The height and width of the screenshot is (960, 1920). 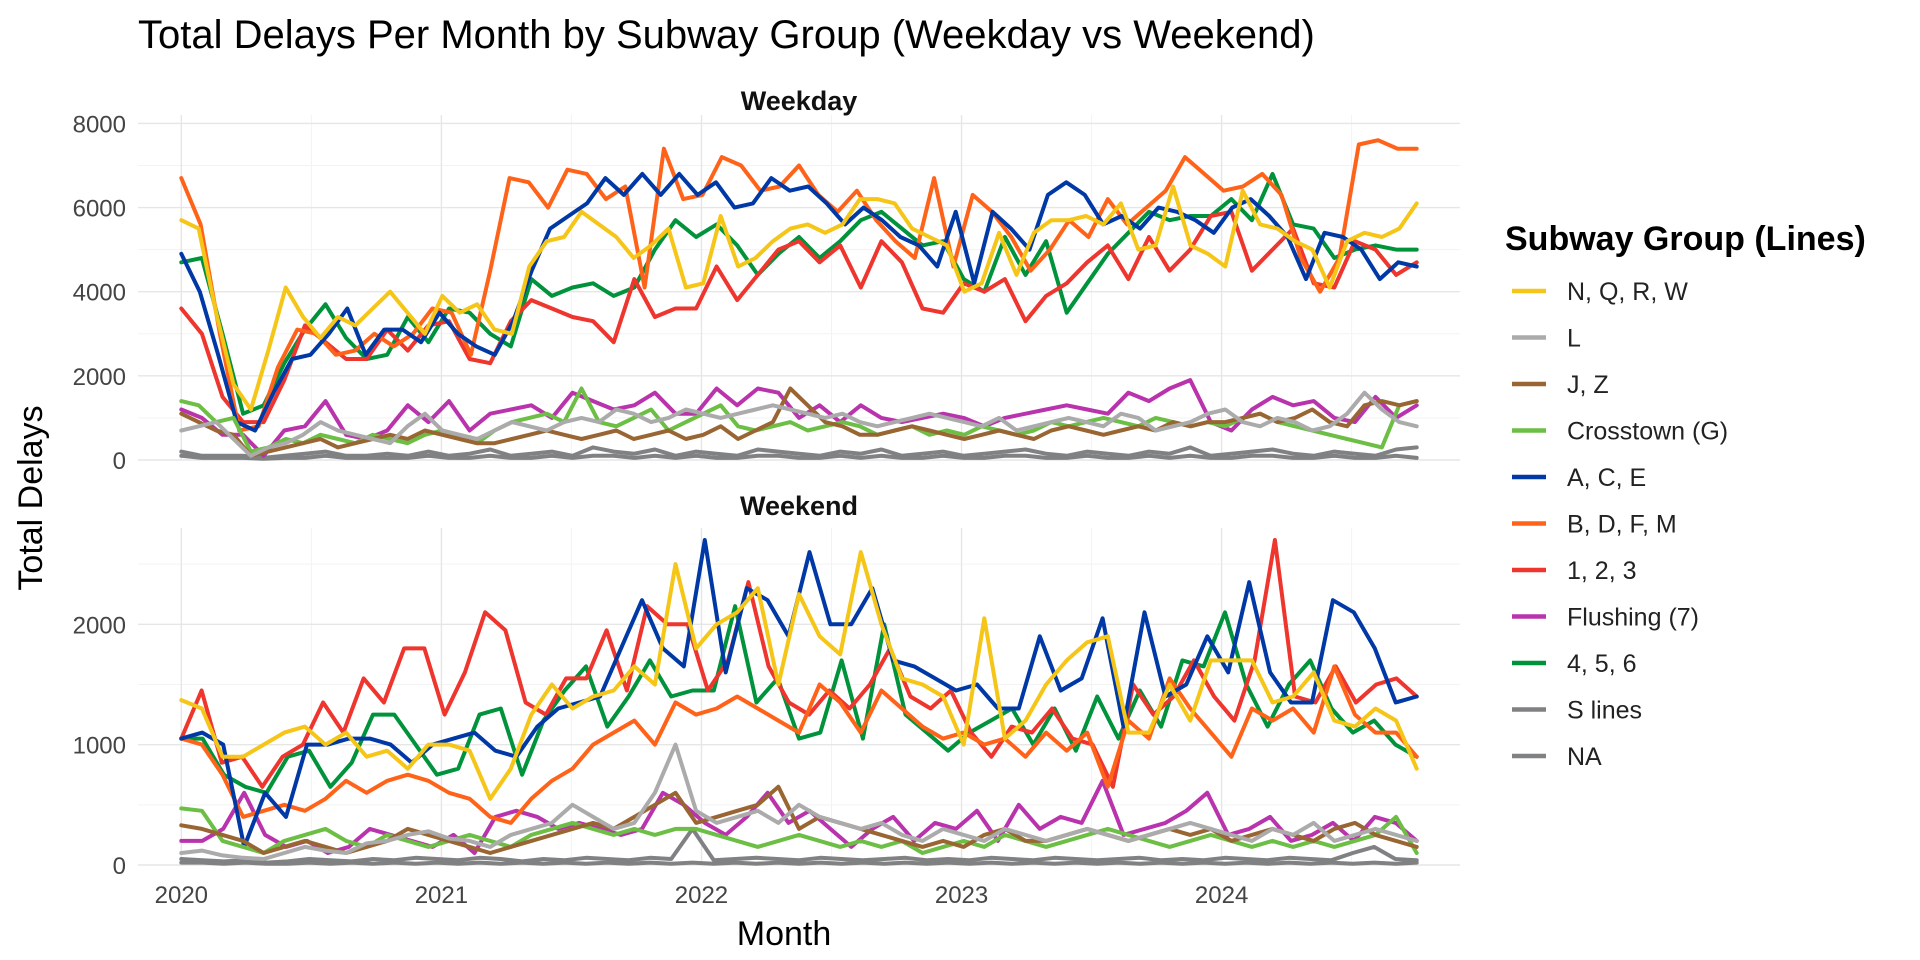 I want to click on legend-item: N, Q, R, W, so click(x=1600, y=292).